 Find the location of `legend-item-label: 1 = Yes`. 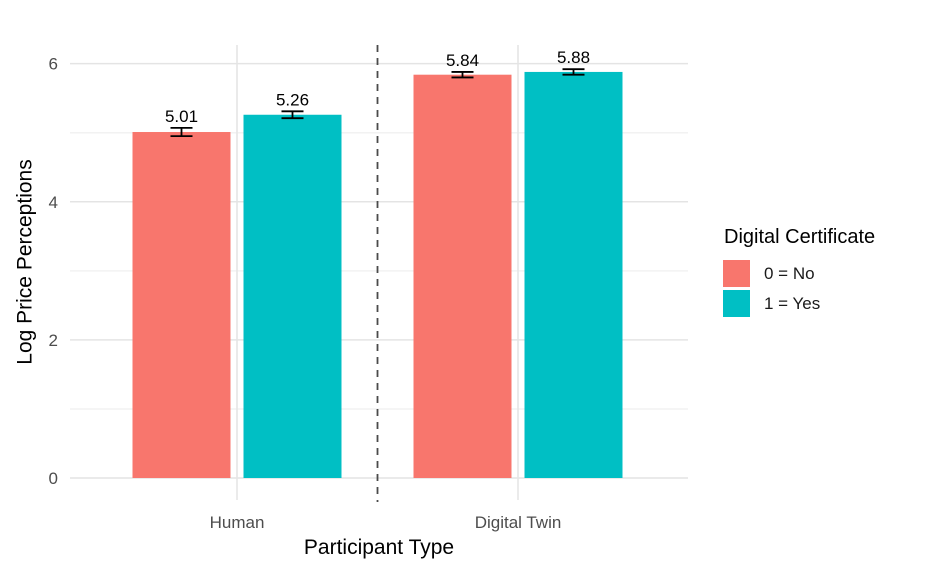

legend-item-label: 1 = Yes is located at coordinates (792, 303).